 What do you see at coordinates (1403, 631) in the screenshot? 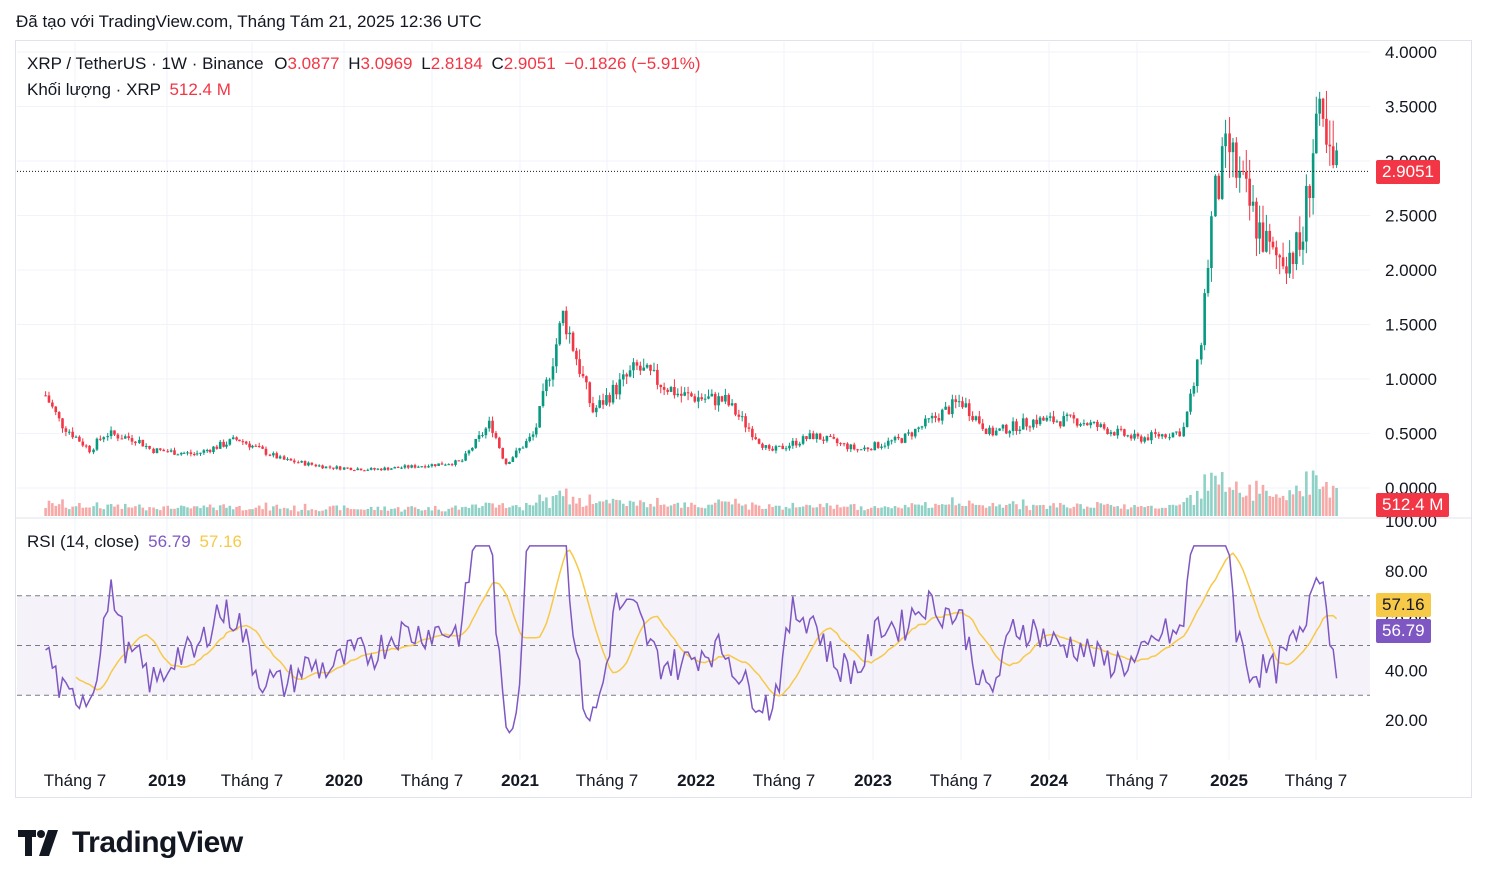
I see `rsi-tag: 56.79` at bounding box center [1403, 631].